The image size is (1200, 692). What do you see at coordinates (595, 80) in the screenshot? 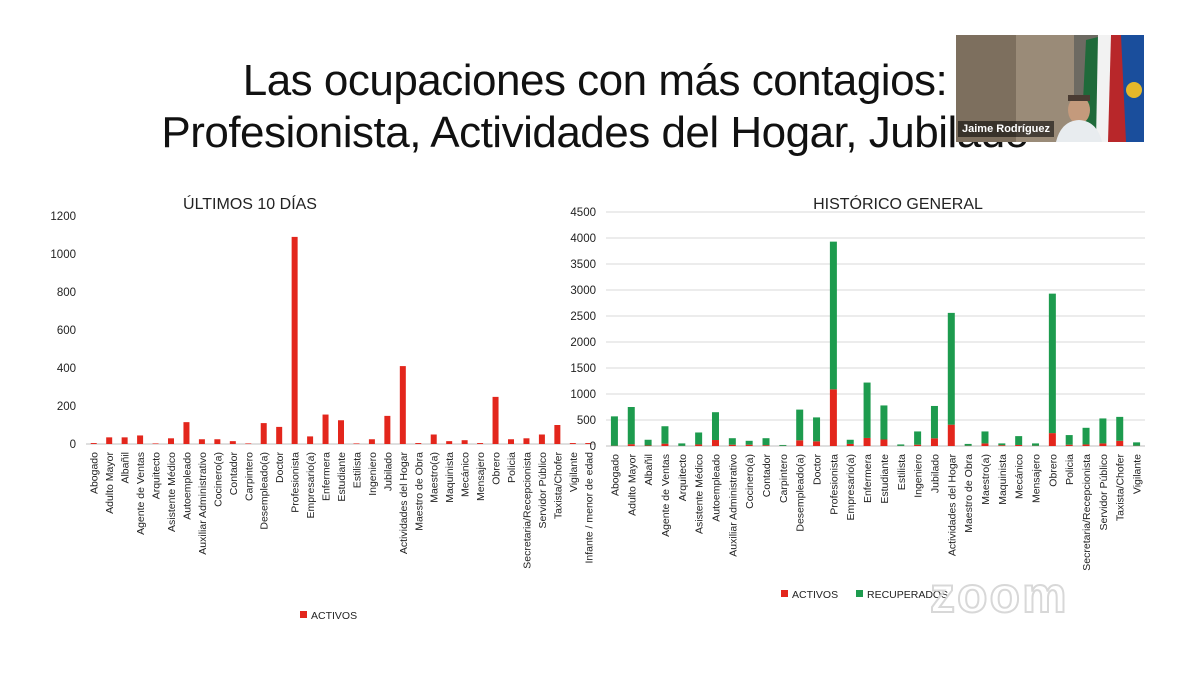
I see `slide-title-line-1: Las ocupaciones con más contagios:` at bounding box center [595, 80].